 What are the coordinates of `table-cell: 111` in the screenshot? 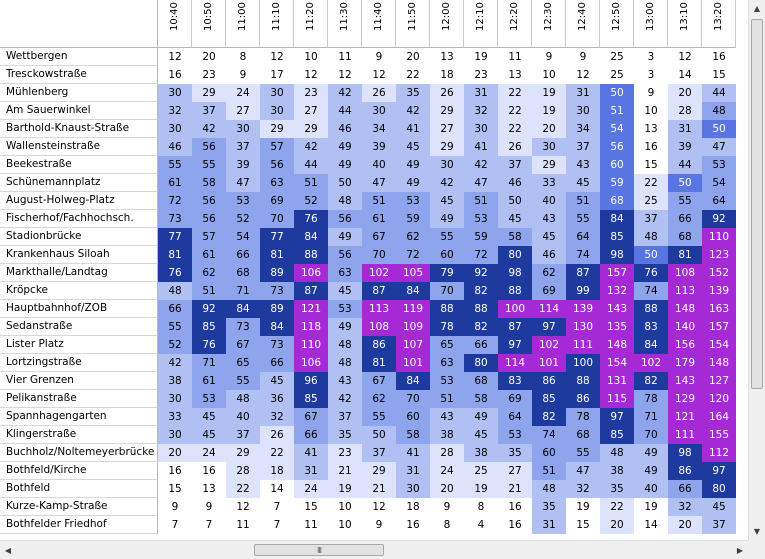 It's located at (583, 345).